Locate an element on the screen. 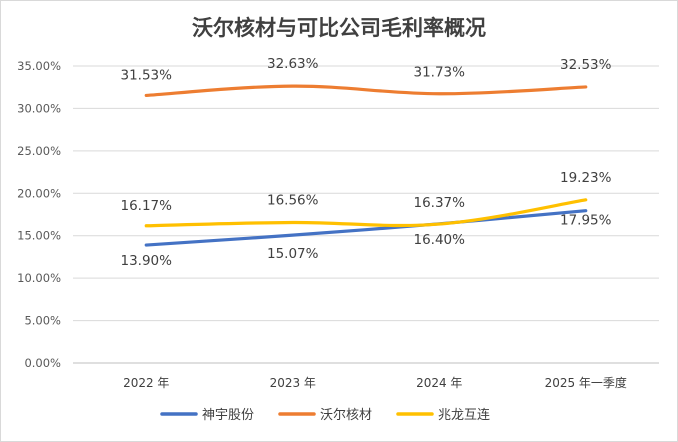  y-tick-label: 20.00% is located at coordinates (39, 193).